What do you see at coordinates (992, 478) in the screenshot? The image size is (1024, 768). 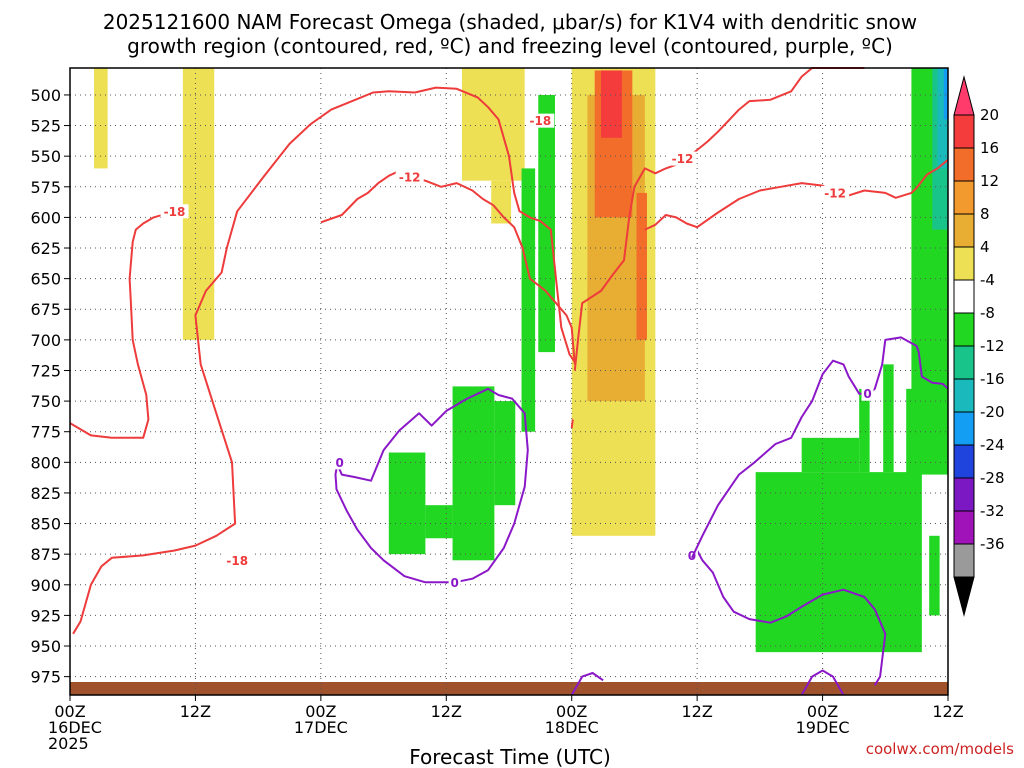 I see `colorbar-label-11: -28` at bounding box center [992, 478].